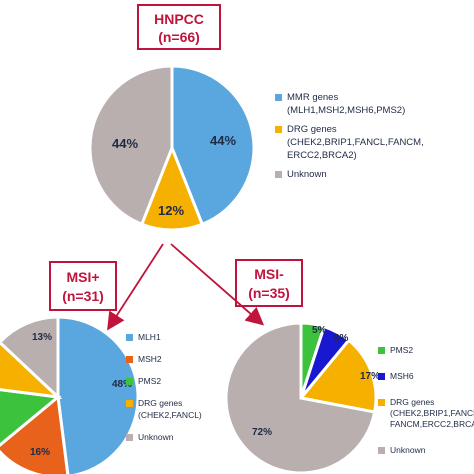  Describe the element at coordinates (83, 286) in the screenshot. I see `msi-plus-box: MSI+ (n=31)` at that location.